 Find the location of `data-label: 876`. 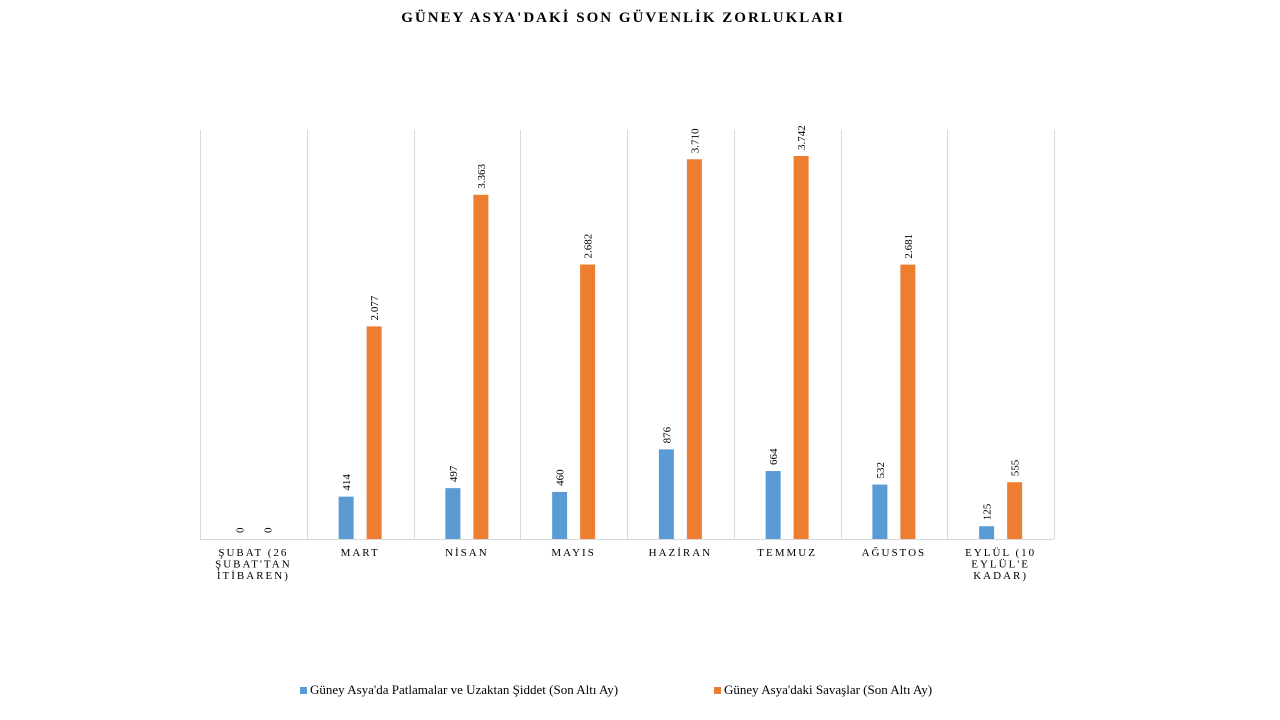

data-label: 876 is located at coordinates (667, 434).